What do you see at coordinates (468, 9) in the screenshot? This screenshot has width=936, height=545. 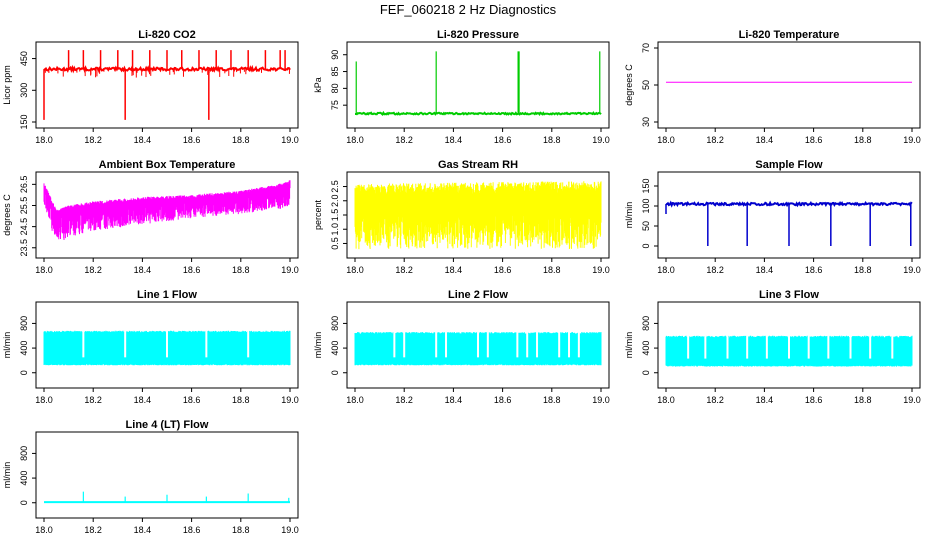 I see `figure-title: FEF_060218 2 Hz Diagnostics` at bounding box center [468, 9].